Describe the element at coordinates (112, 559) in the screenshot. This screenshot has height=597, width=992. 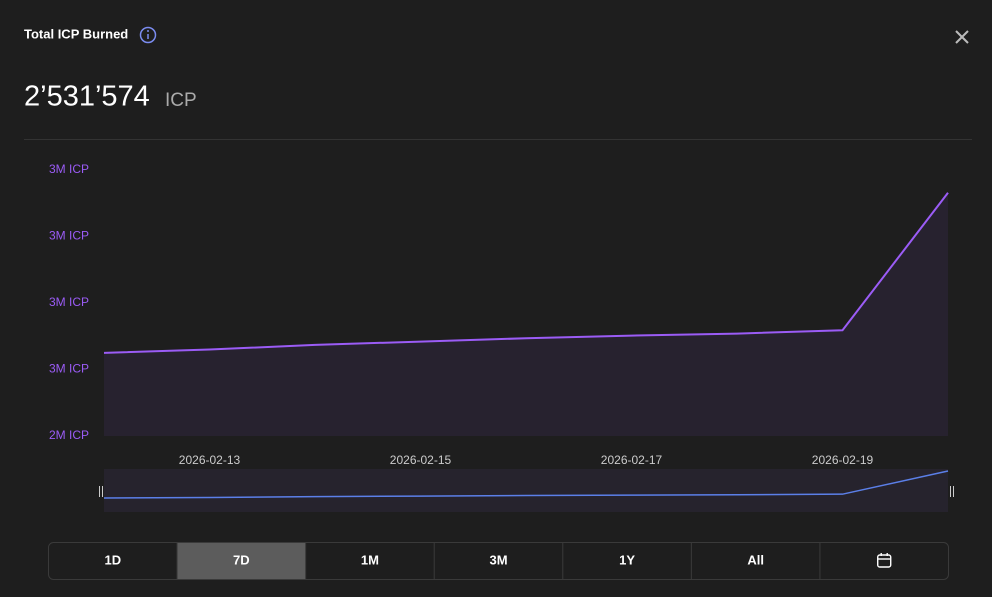
I see `range-button: 1D` at that location.